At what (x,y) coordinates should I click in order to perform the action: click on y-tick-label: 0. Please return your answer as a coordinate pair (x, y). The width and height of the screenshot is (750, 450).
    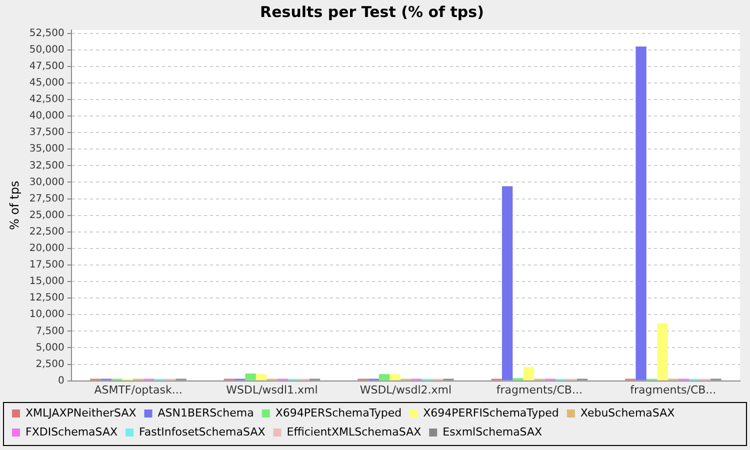
    Looking at the image, I should click on (61, 380).